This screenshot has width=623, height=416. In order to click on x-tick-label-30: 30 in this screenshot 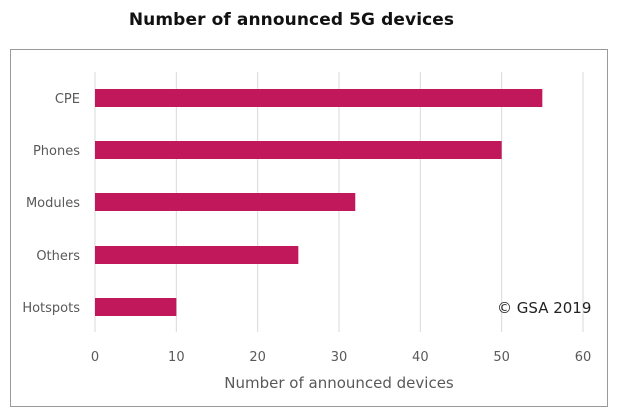, I will do `click(339, 357)`.